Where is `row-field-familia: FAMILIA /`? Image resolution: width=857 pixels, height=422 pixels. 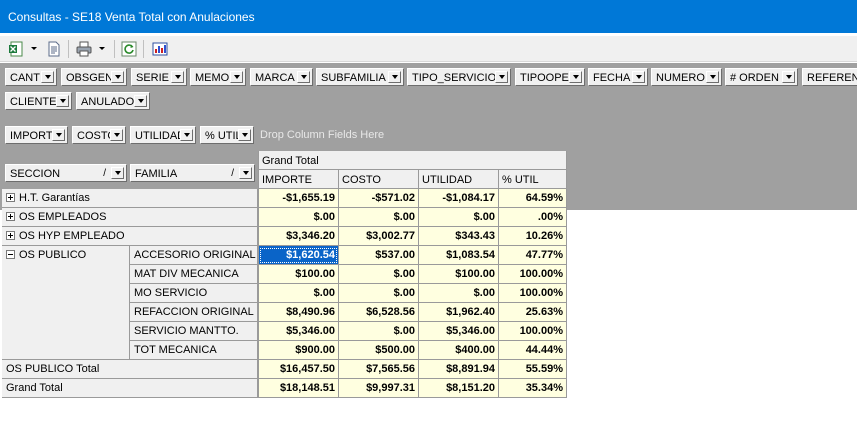 row-field-familia: FAMILIA / is located at coordinates (192, 173).